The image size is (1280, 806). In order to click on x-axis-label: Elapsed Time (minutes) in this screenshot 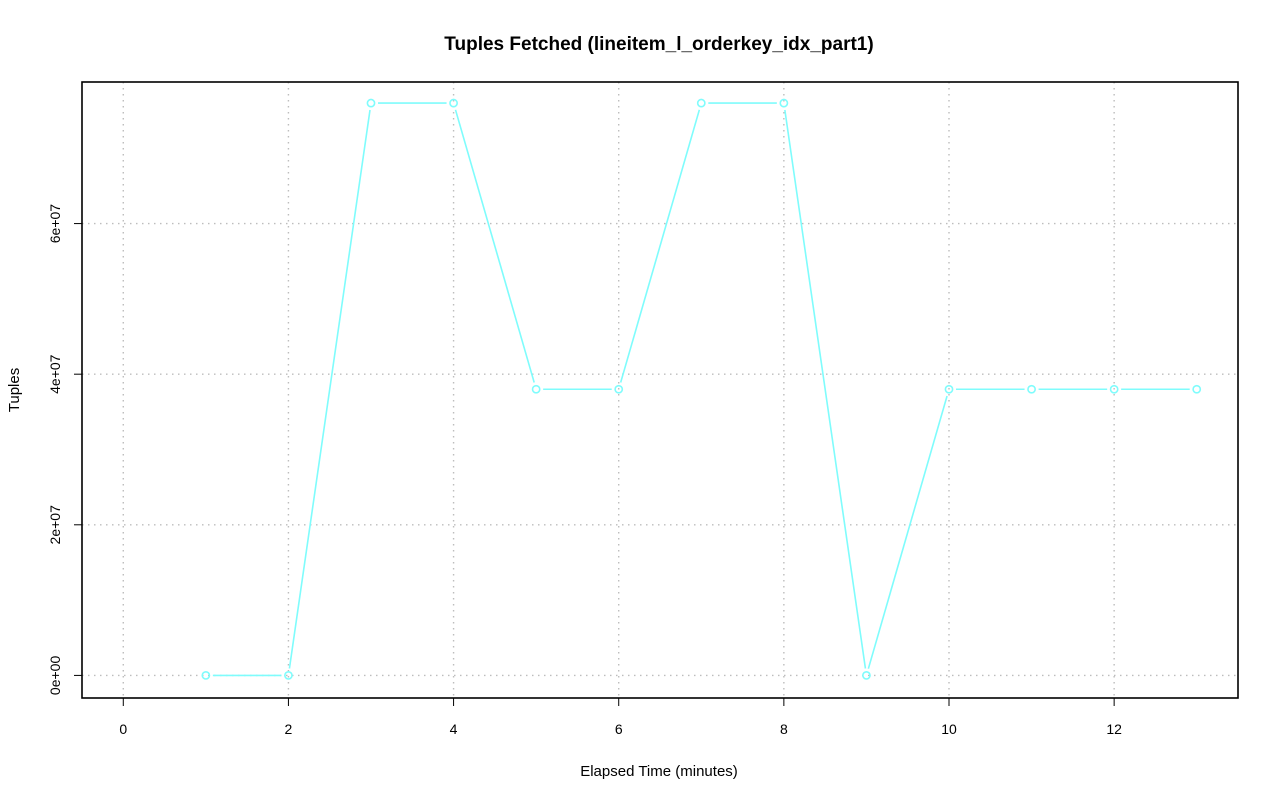, I will do `click(659, 771)`.